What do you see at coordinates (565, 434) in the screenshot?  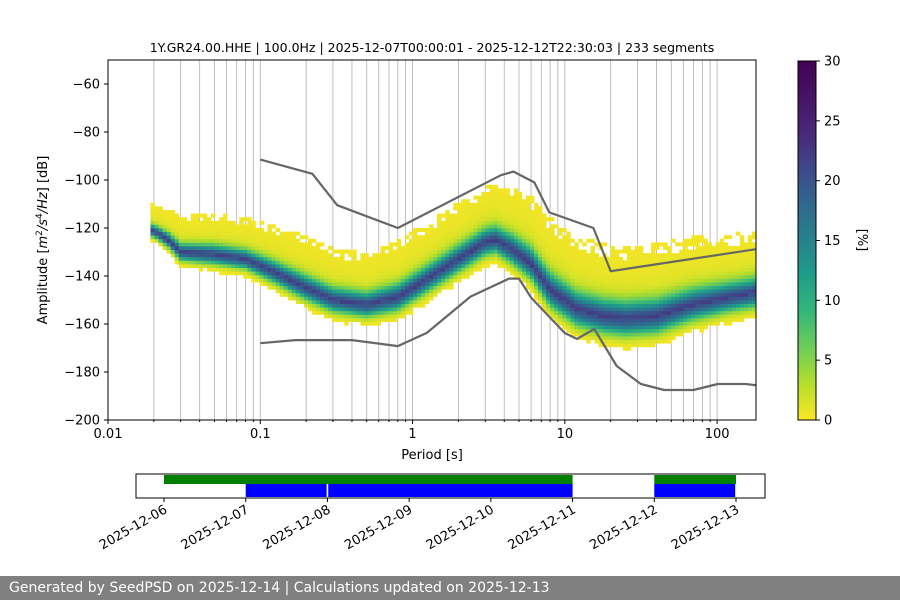 I see `x-tick-label: 10` at bounding box center [565, 434].